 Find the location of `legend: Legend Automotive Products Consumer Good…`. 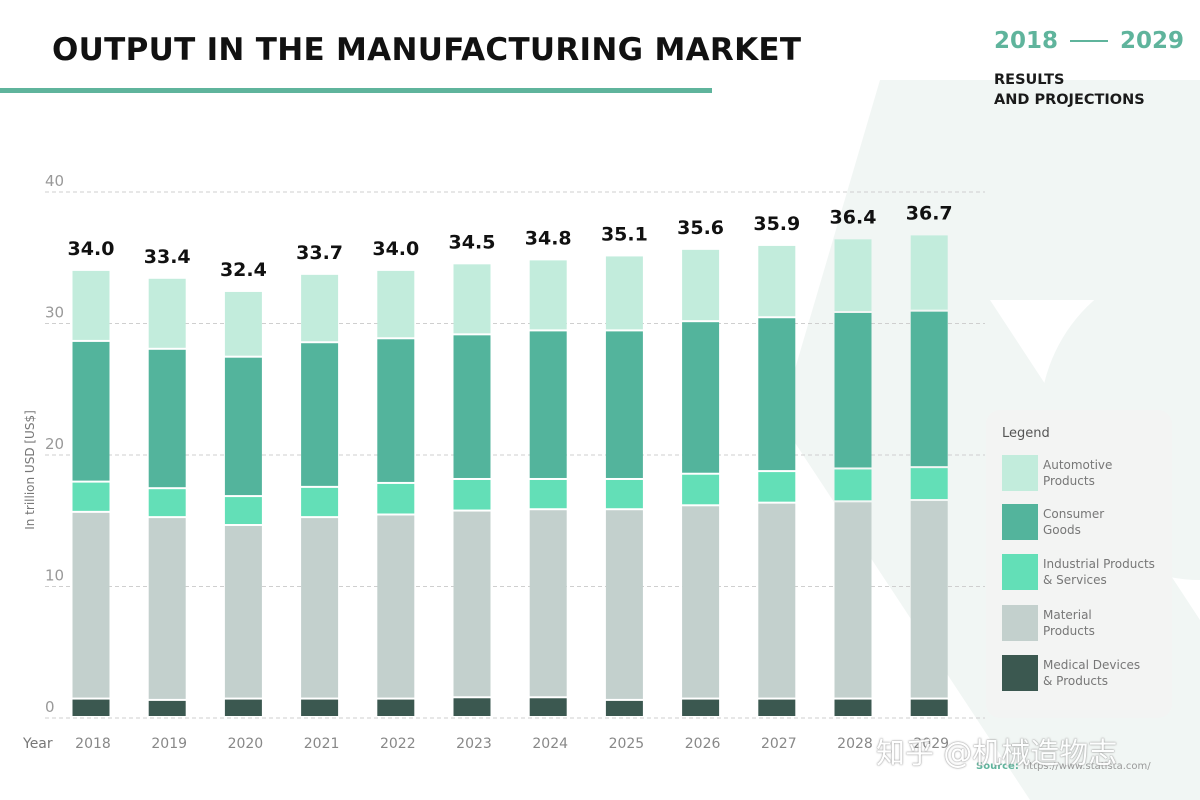

legend: Legend Automotive Products Consumer Good… is located at coordinates (1079, 564).